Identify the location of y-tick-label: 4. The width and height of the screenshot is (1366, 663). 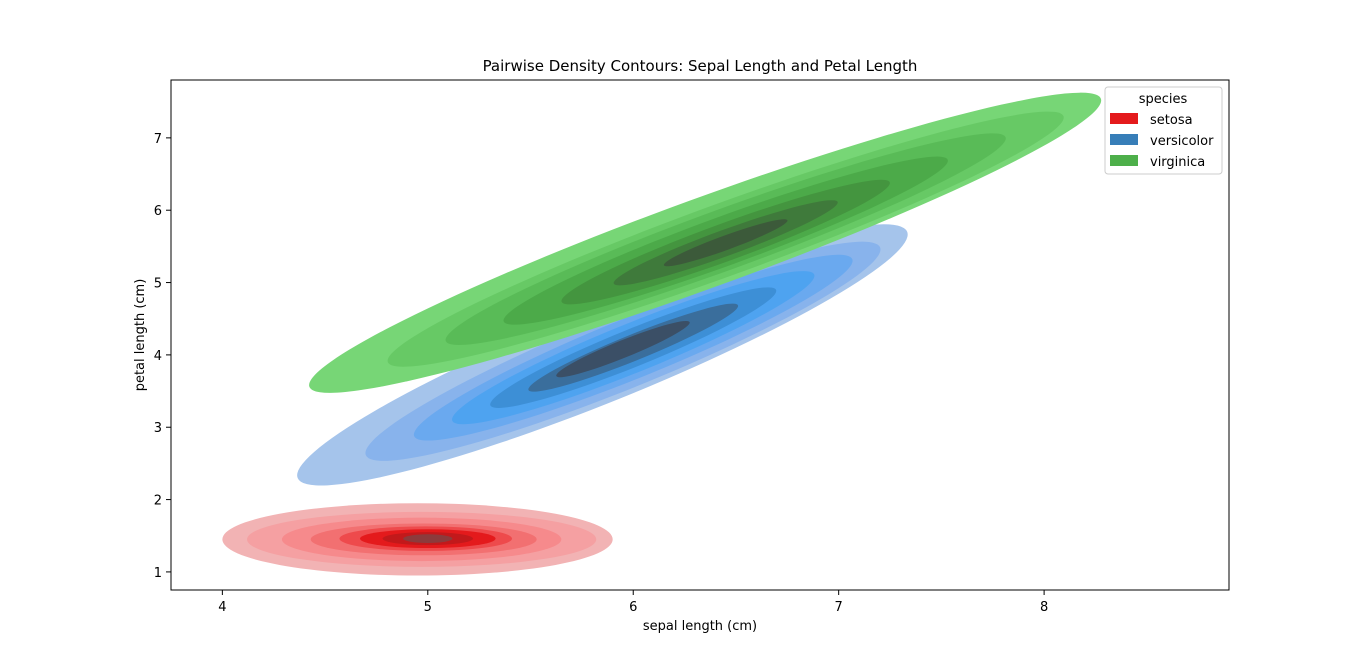
(158, 356).